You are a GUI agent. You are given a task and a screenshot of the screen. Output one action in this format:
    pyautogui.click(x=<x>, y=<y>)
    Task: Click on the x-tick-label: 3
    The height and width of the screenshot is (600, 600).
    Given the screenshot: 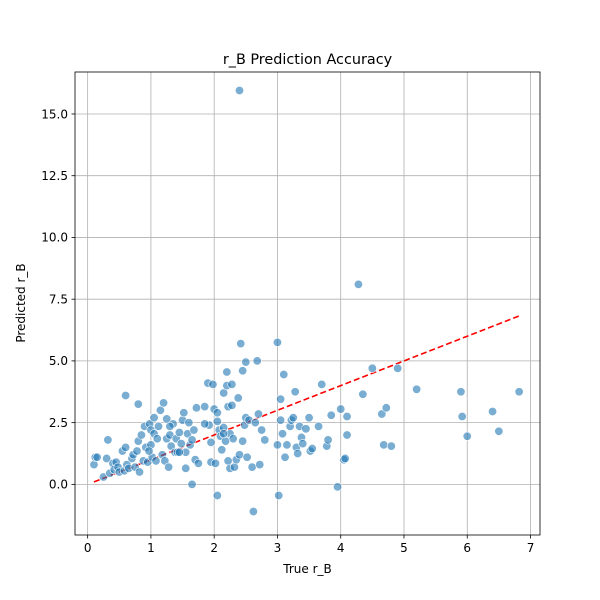 What is the action you would take?
    pyautogui.click(x=278, y=548)
    